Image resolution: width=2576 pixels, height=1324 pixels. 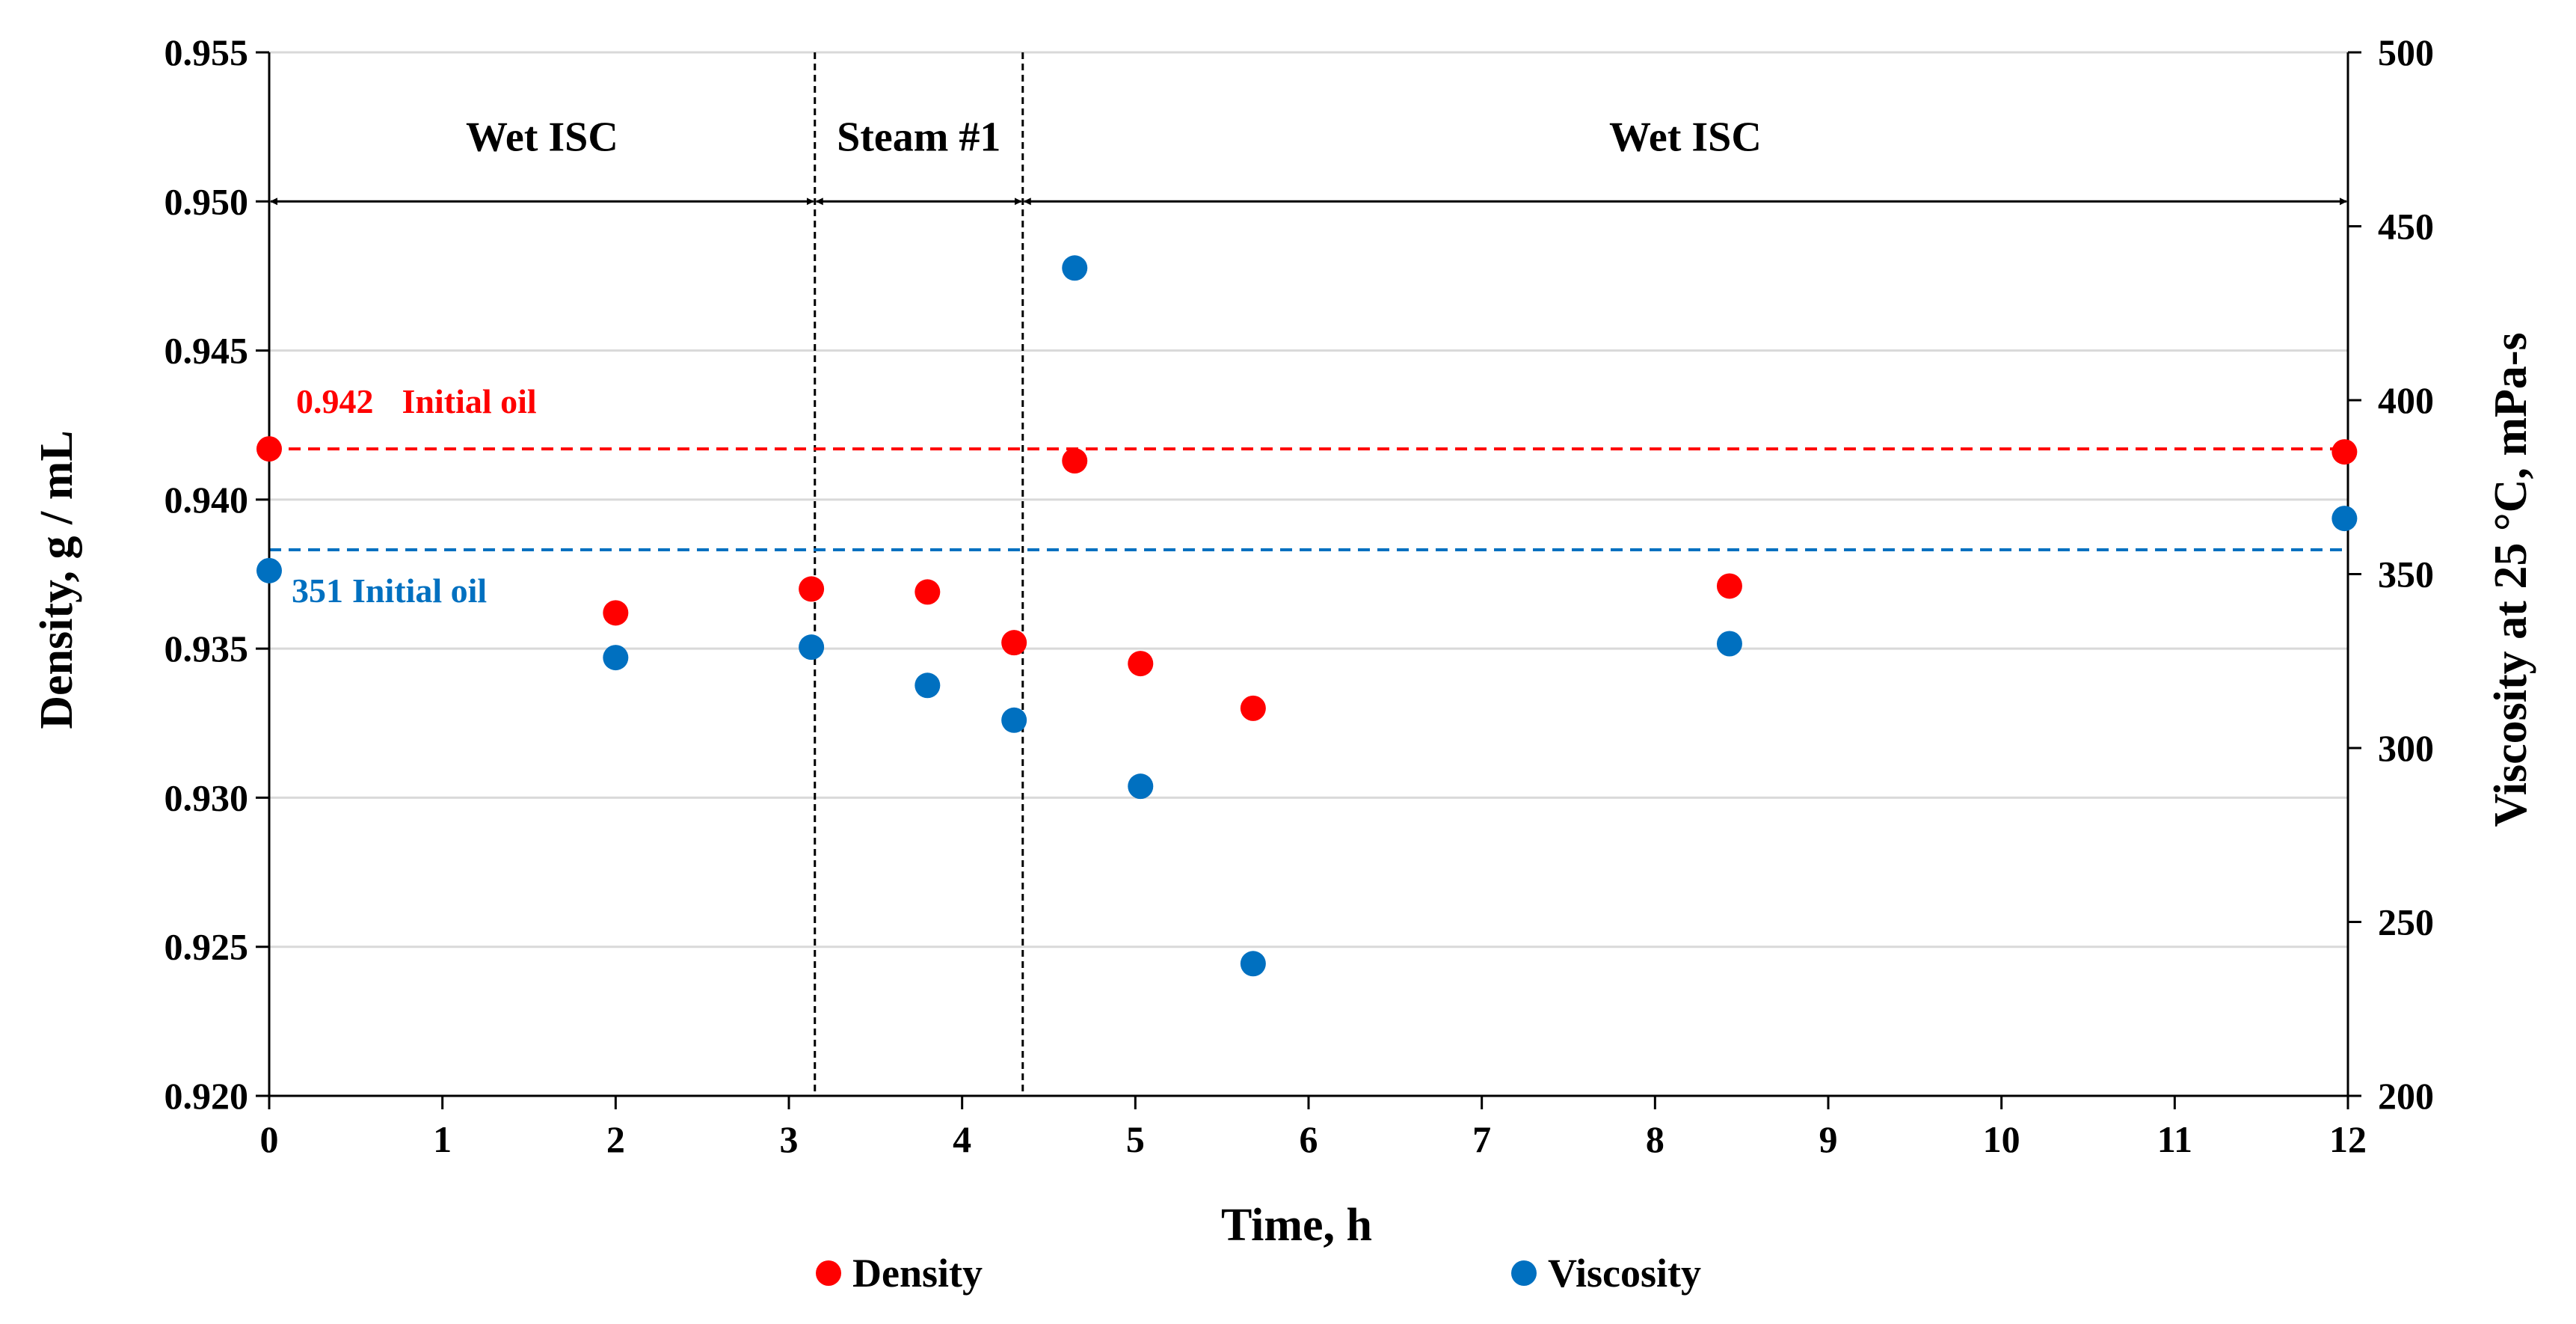 What do you see at coordinates (207, 351) in the screenshot?
I see `y-left-tick-label: 0.945` at bounding box center [207, 351].